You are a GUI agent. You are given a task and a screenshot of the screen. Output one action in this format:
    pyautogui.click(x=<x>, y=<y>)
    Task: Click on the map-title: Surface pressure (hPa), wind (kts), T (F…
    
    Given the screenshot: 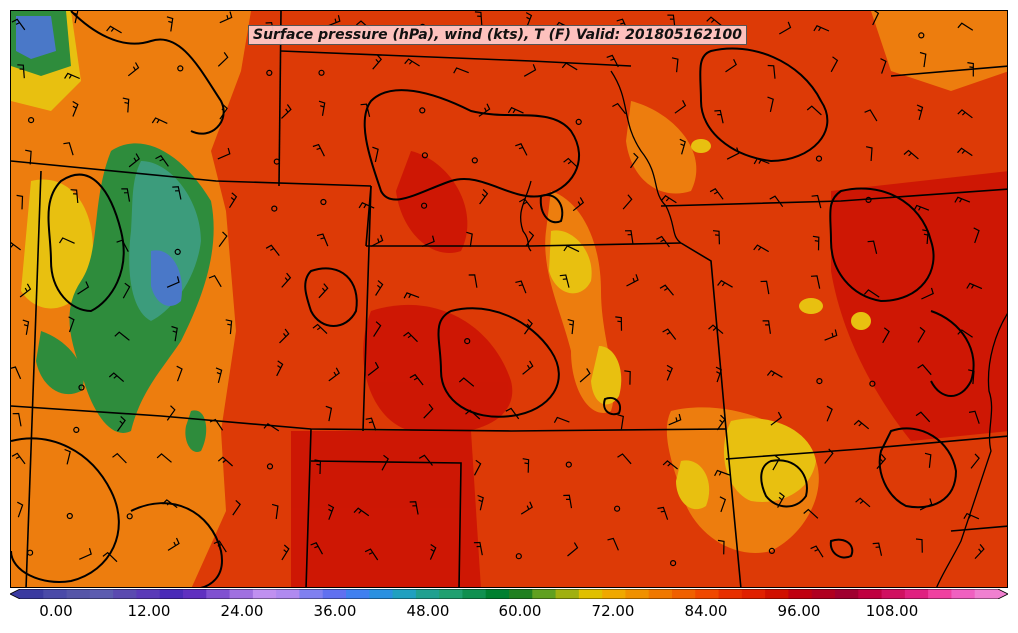 What is the action you would take?
    pyautogui.click(x=498, y=35)
    